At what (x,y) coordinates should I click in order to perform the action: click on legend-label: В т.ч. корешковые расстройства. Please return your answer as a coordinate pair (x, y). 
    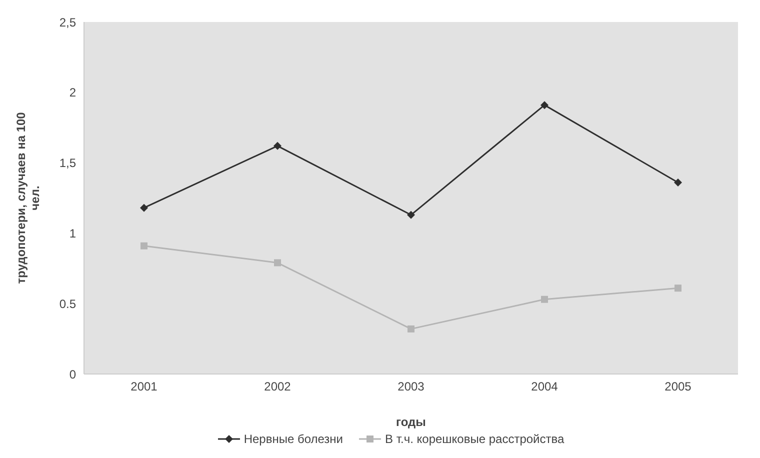
    Looking at the image, I should click on (474, 439).